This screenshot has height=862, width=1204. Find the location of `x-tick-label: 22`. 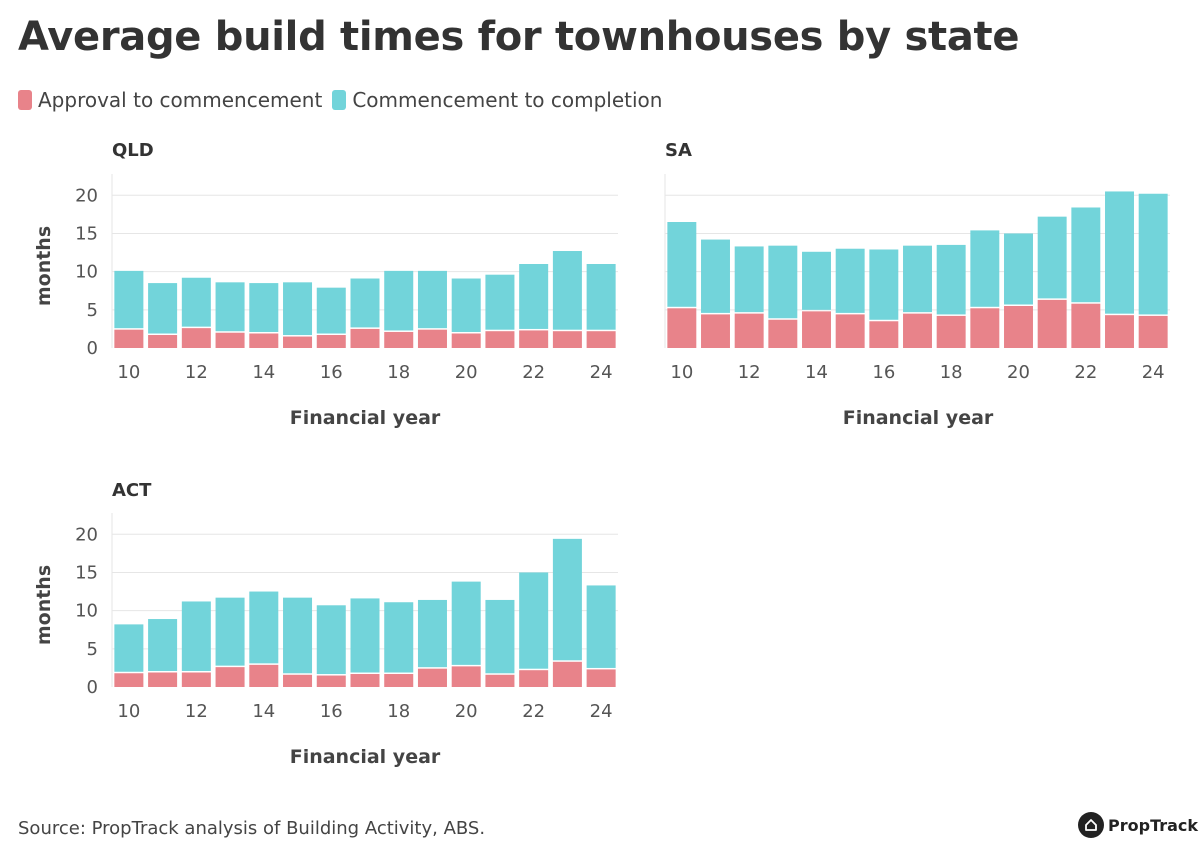

x-tick-label: 22 is located at coordinates (1085, 372).